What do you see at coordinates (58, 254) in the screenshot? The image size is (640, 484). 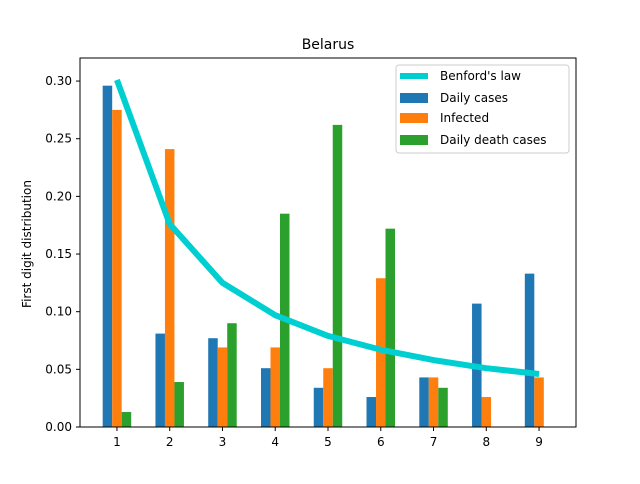 I see `y-tick-label: 0.15` at bounding box center [58, 254].